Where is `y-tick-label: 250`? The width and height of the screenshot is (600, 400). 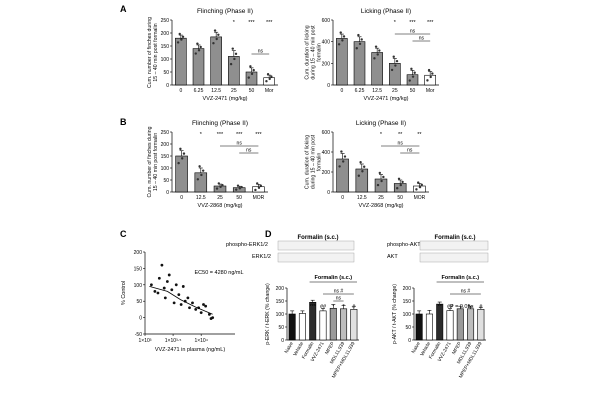 y-tick-label: 250 is located at coordinates (165, 21).